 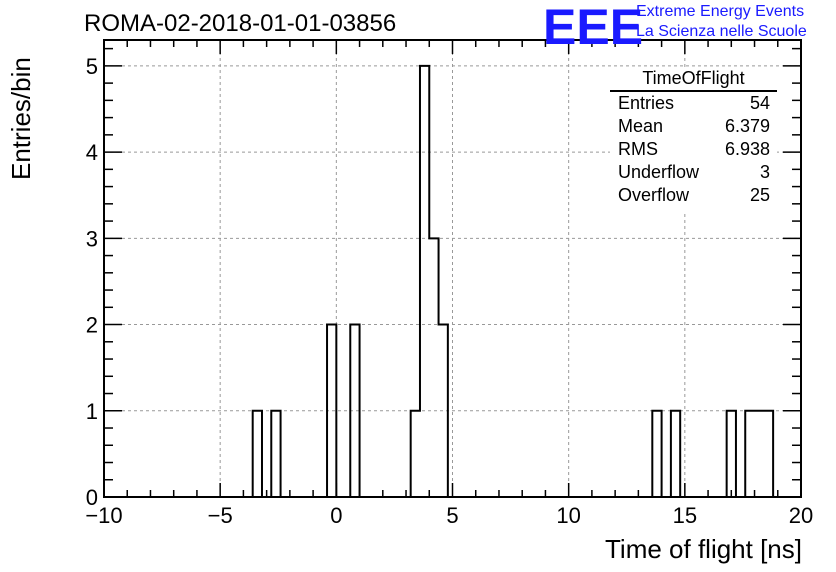 What do you see at coordinates (721, 31) in the screenshot?
I see `logo-line-2: La Scienza nelle Scuole` at bounding box center [721, 31].